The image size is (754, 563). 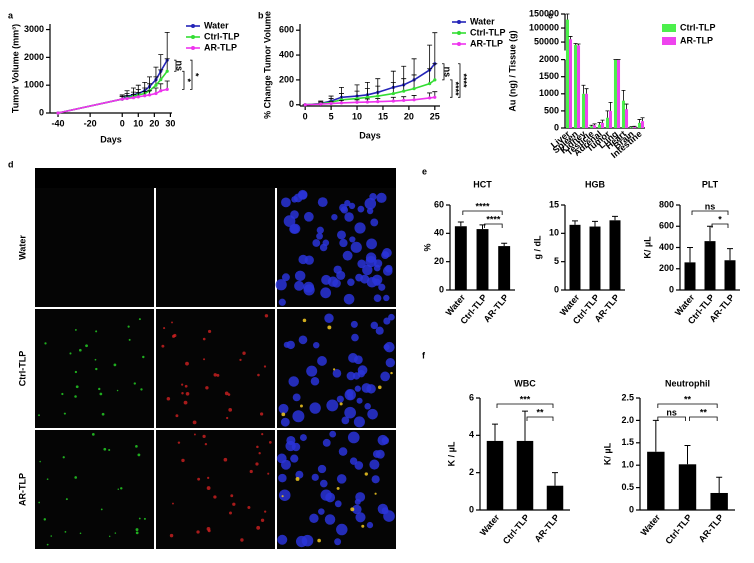 I want to click on y-tick-label: 150000, so click(x=544, y=13).